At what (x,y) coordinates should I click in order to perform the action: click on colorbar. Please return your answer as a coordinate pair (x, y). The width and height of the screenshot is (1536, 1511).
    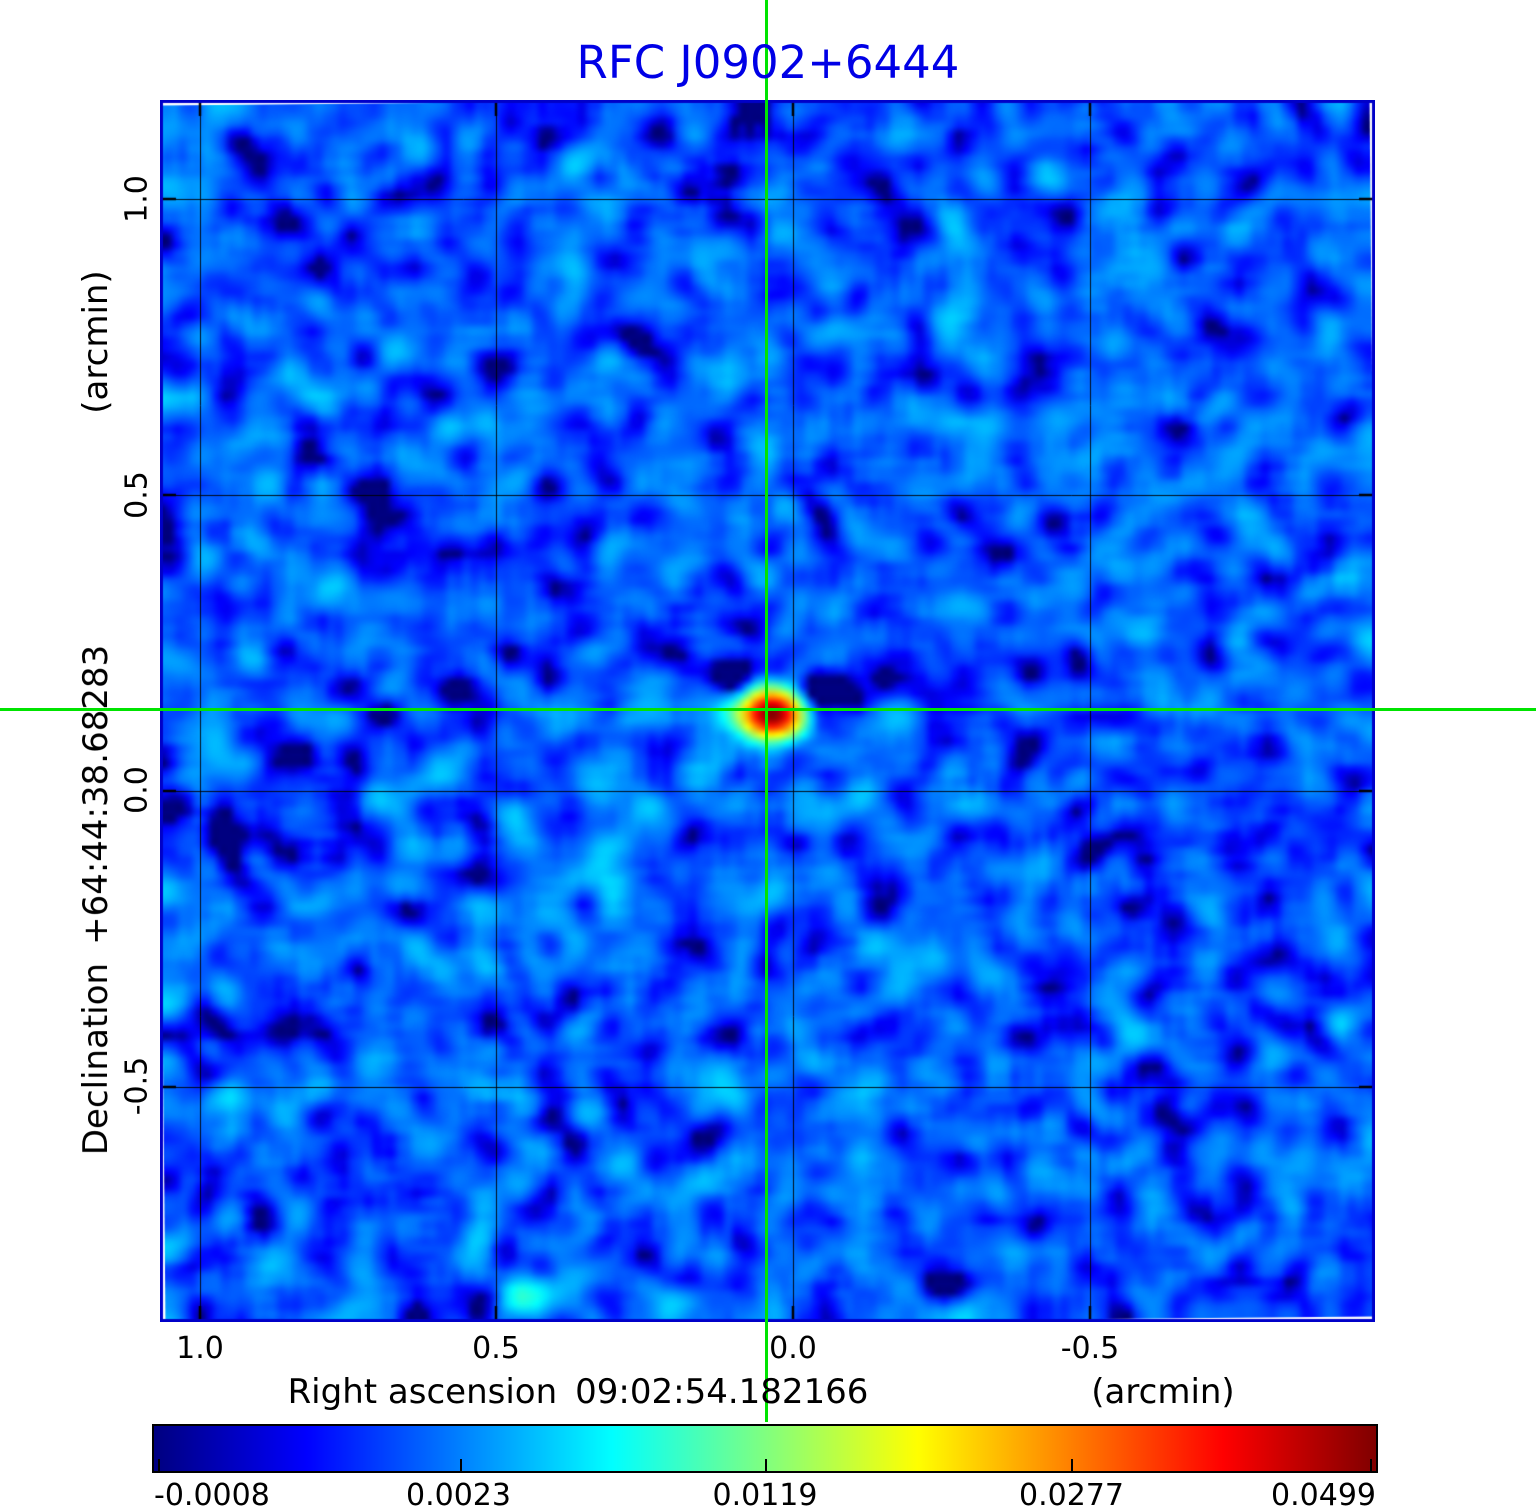
    Looking at the image, I should click on (765, 1448).